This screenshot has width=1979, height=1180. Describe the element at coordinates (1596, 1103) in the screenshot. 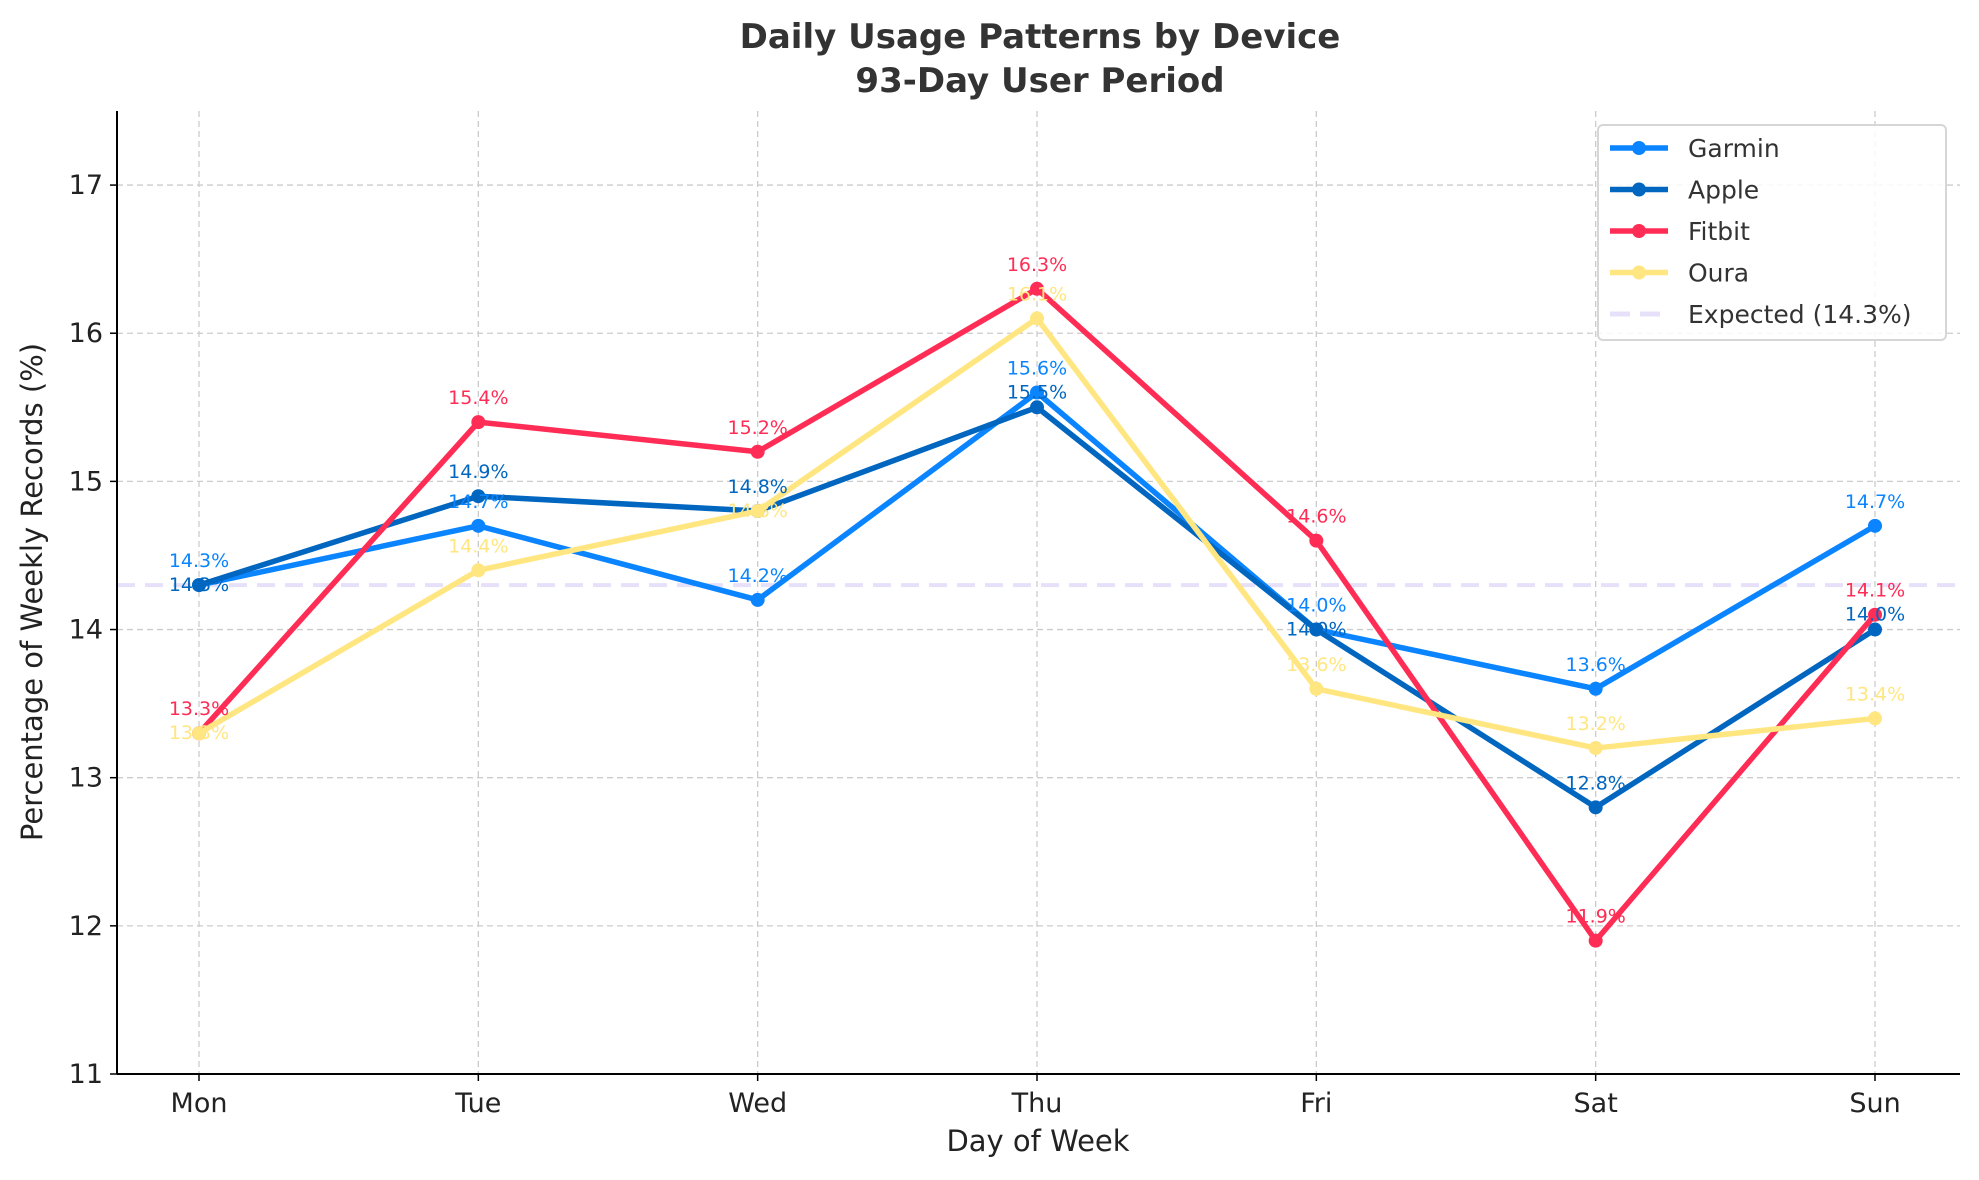

I see `x-tick-label: Sat` at that location.